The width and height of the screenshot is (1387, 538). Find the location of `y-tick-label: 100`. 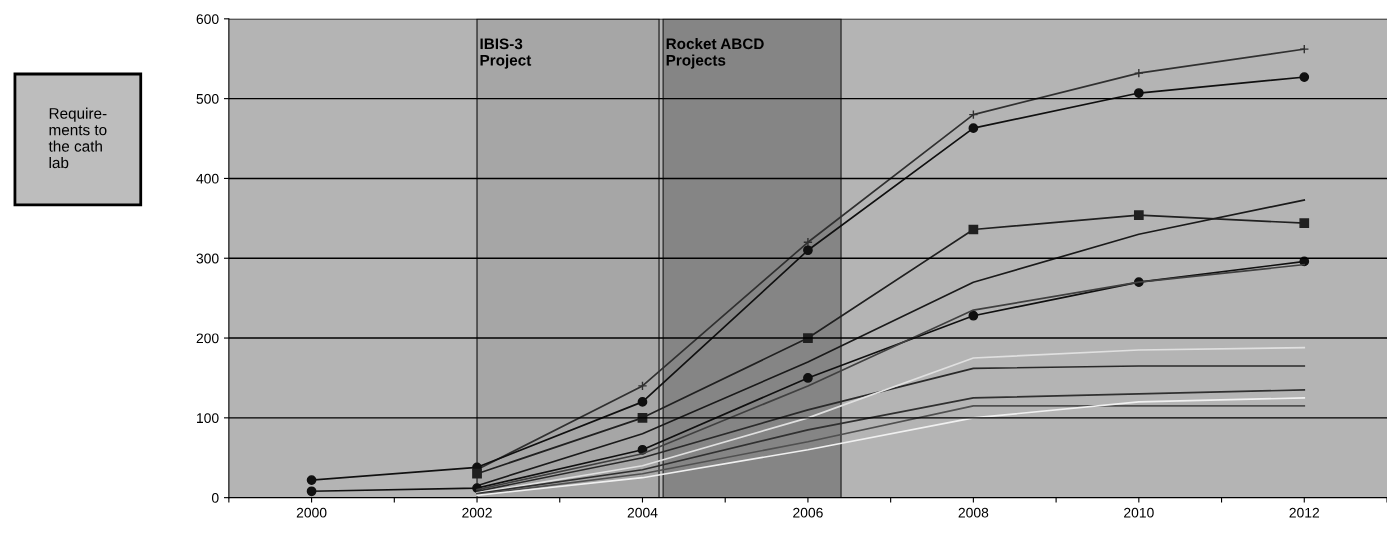

y-tick-label: 100 is located at coordinates (208, 418).